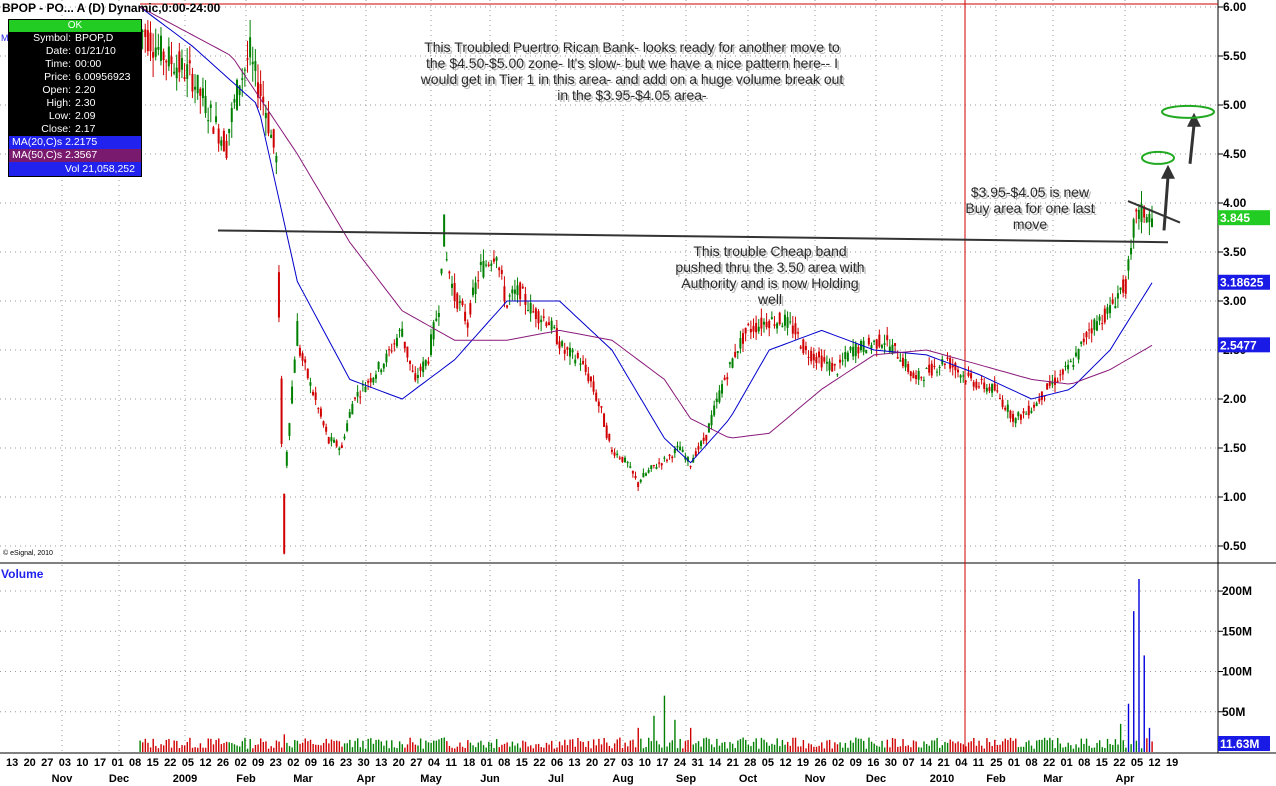 This screenshot has height=786, width=1276. What do you see at coordinates (47, 763) in the screenshot?
I see `x-day-label: 27` at bounding box center [47, 763].